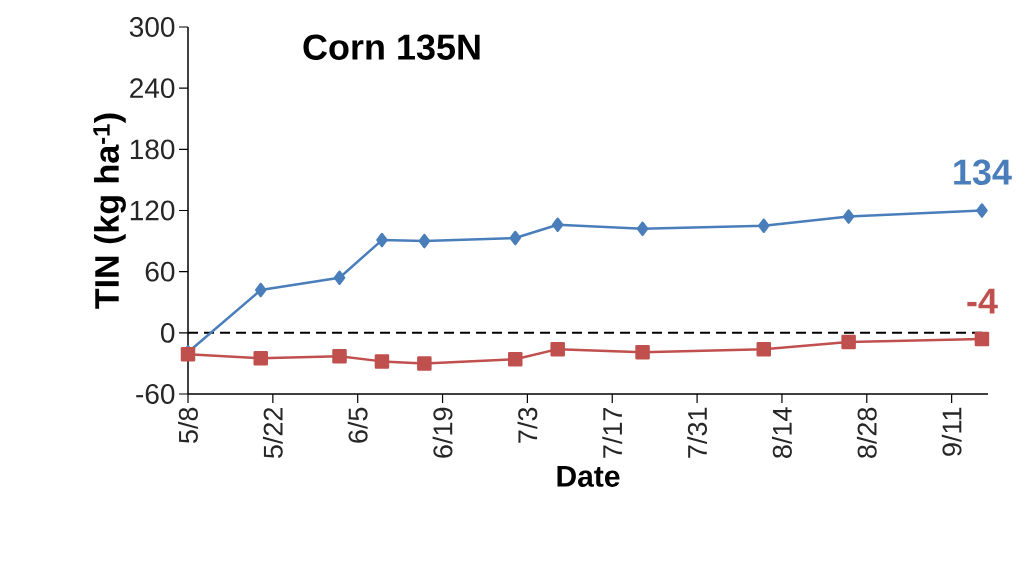 The height and width of the screenshot is (563, 1030). What do you see at coordinates (442, 432) in the screenshot?
I see `x-tick-label: 6/19` at bounding box center [442, 432].